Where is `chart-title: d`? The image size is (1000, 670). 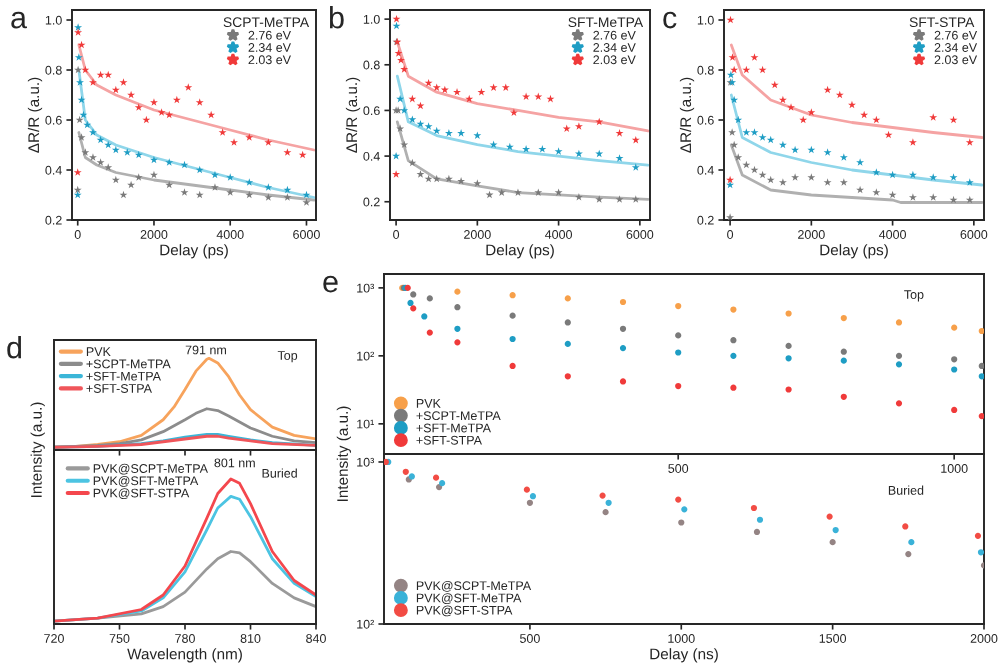 chart-title: d is located at coordinates (14, 347).